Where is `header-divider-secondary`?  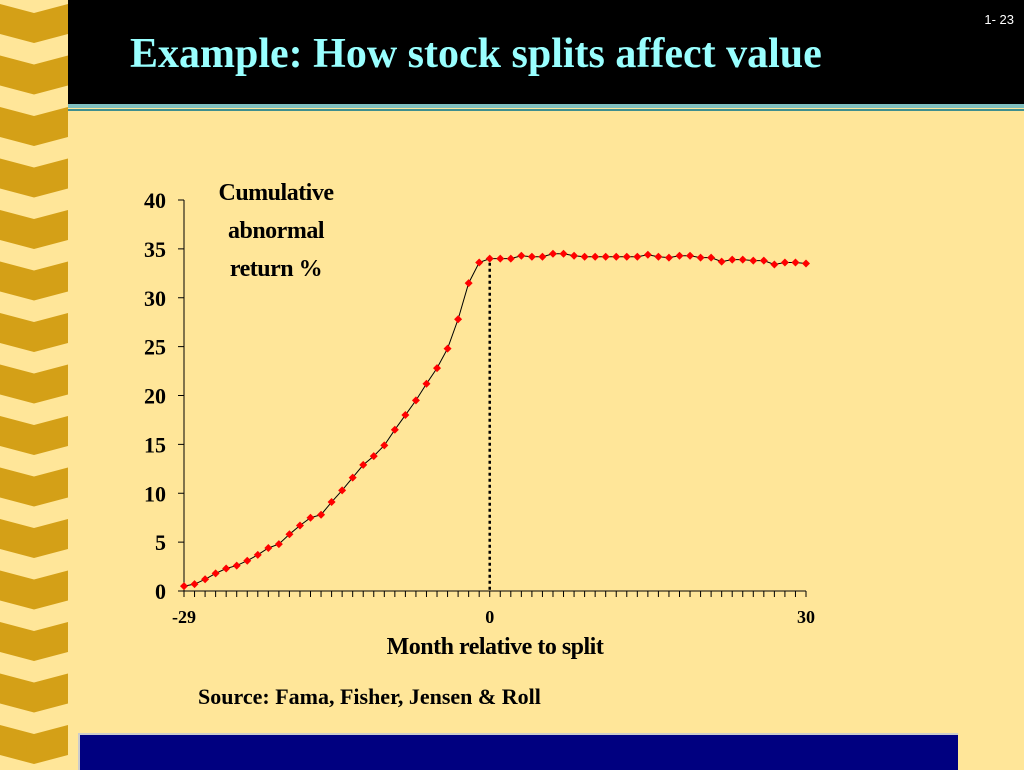
header-divider-secondary is located at coordinates (546, 110).